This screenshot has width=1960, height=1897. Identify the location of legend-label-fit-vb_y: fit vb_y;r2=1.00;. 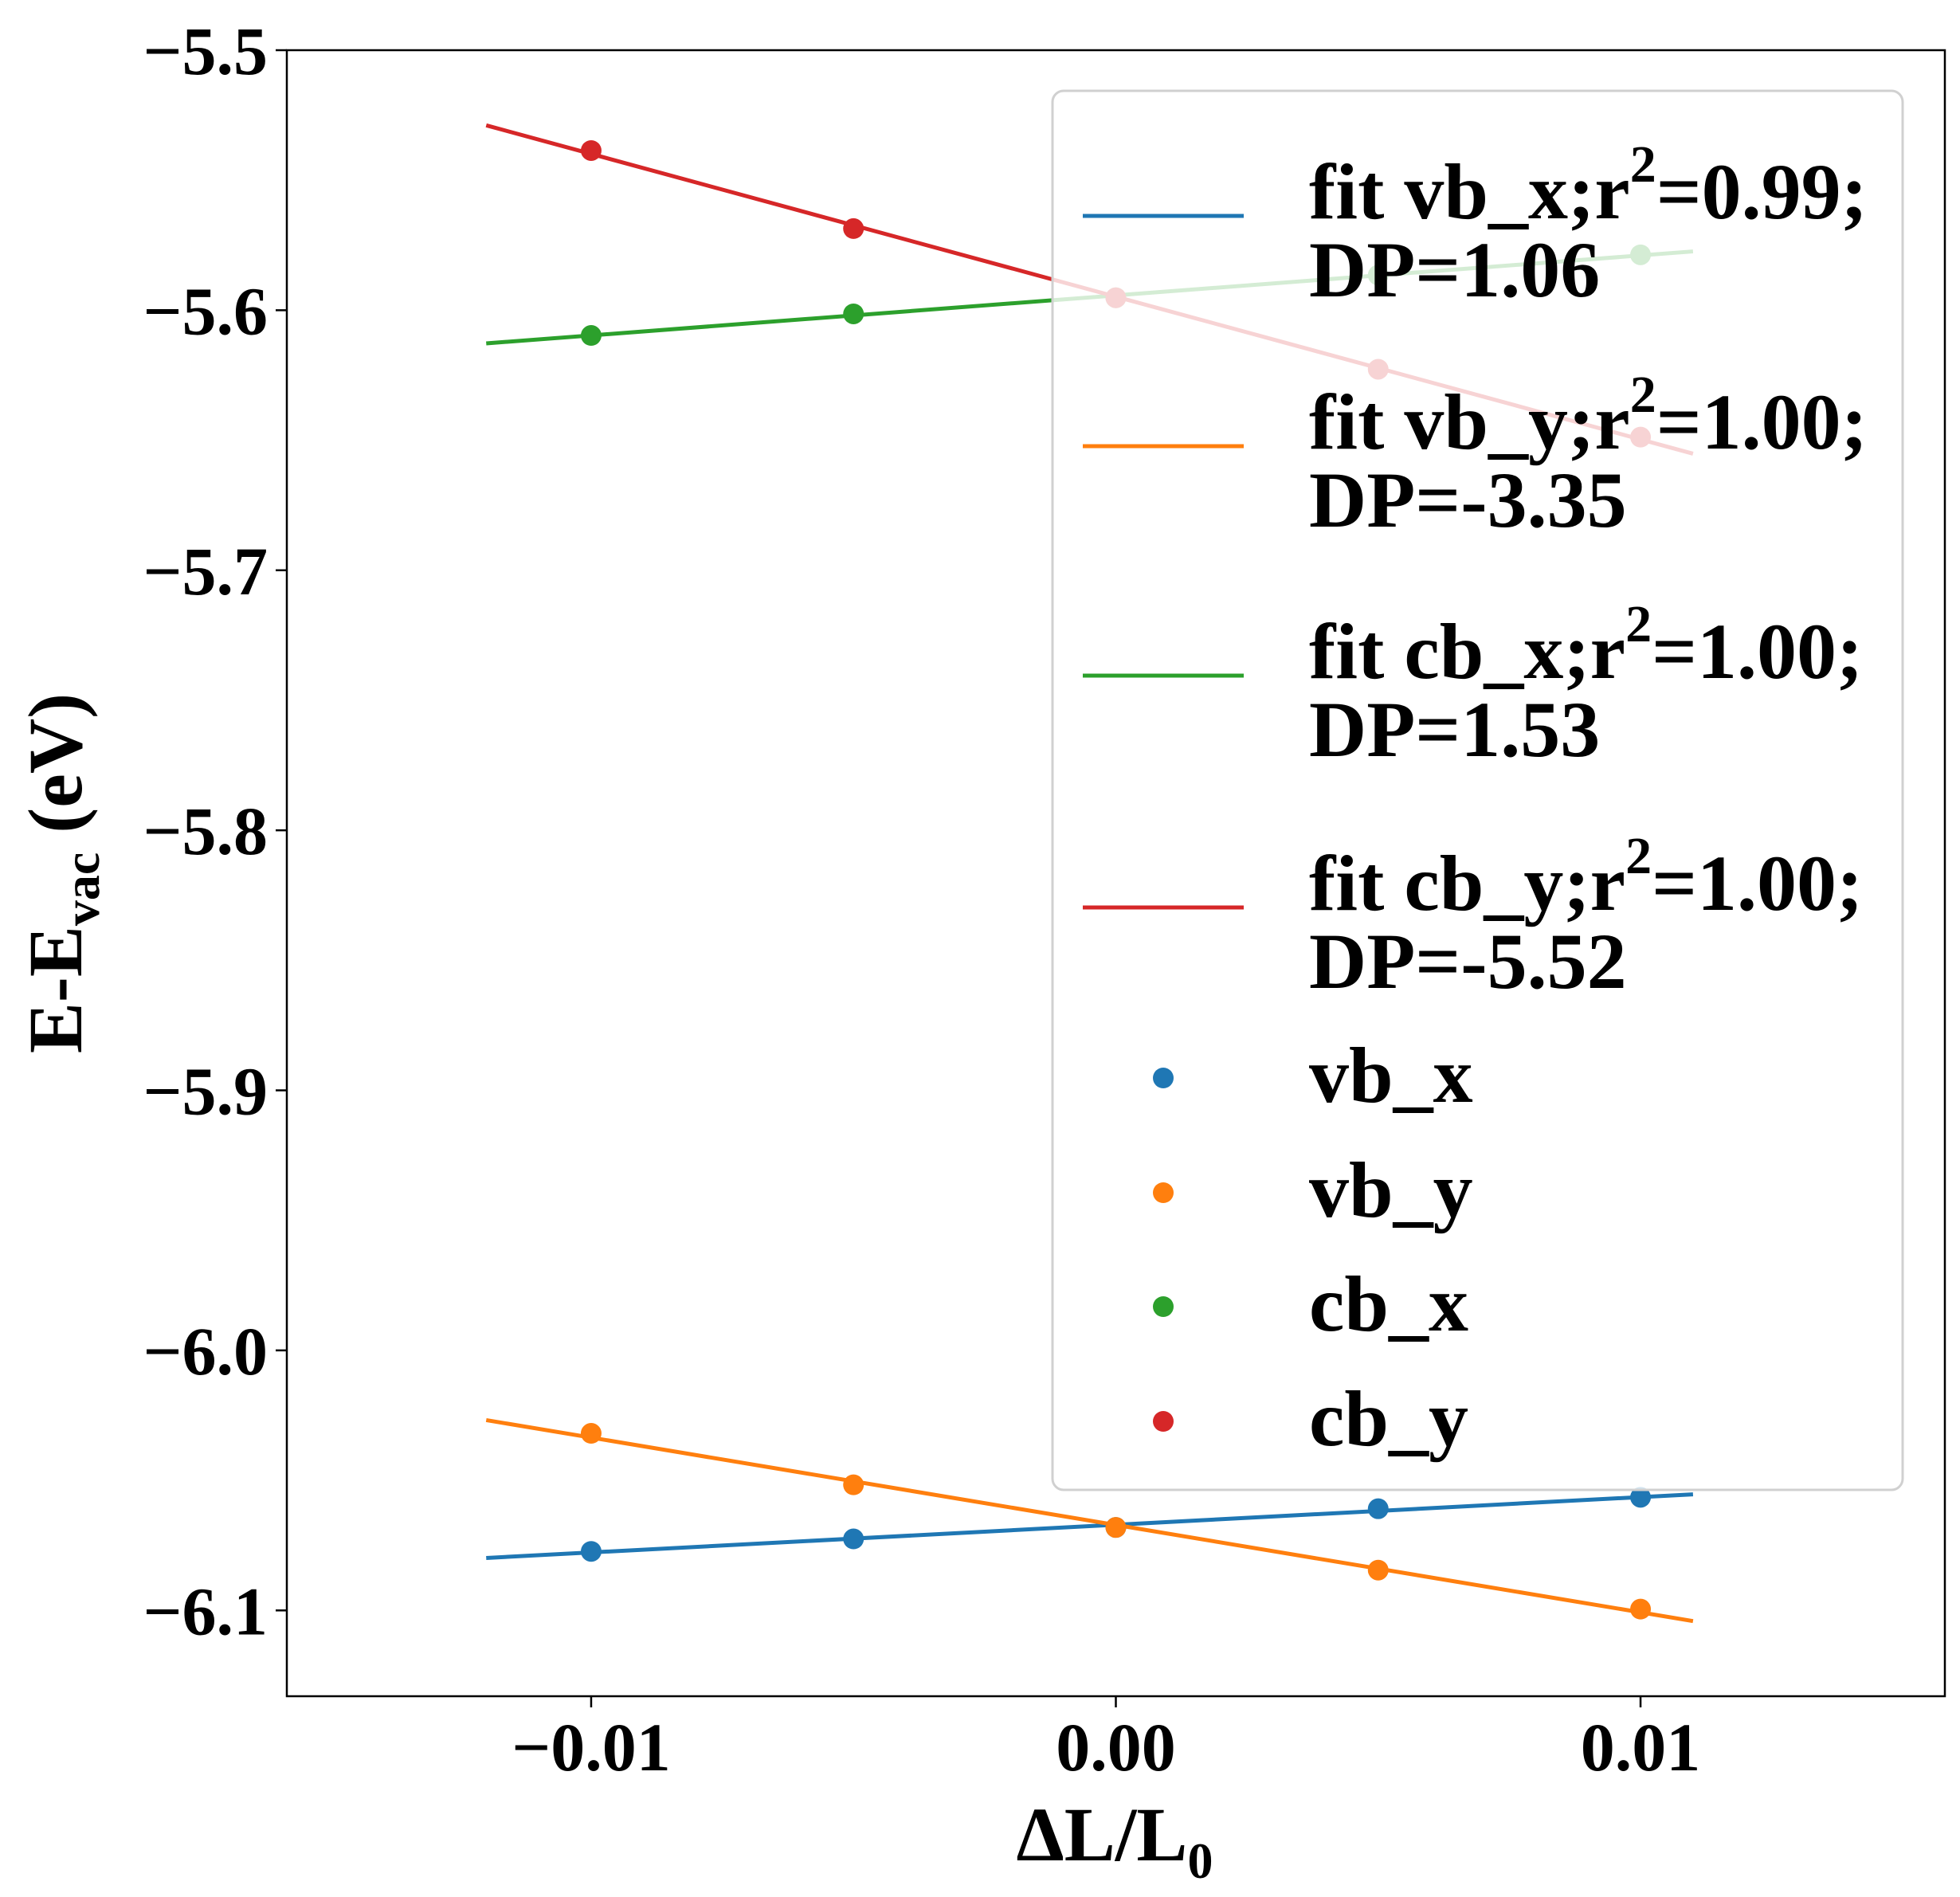
(1588, 416).